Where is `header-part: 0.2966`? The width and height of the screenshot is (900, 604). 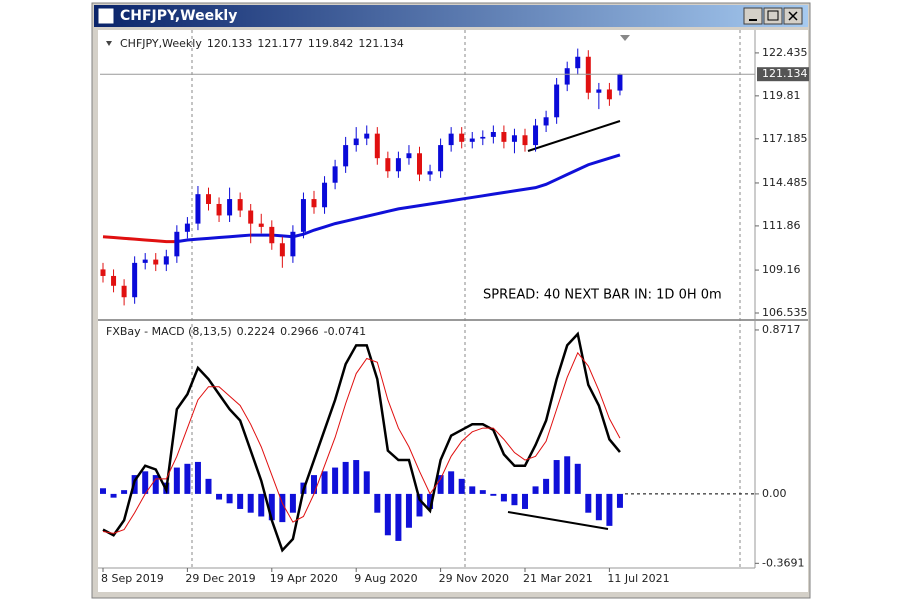
header-part: 0.2966 is located at coordinates (299, 331).